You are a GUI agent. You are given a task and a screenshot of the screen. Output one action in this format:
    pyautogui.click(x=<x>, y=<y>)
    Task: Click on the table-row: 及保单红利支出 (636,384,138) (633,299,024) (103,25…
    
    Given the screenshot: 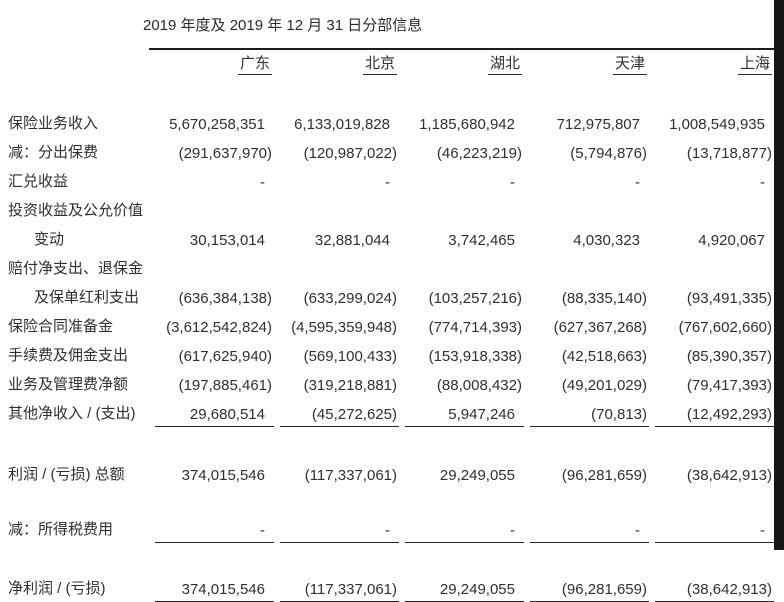 What is the action you would take?
    pyautogui.click(x=391, y=296)
    